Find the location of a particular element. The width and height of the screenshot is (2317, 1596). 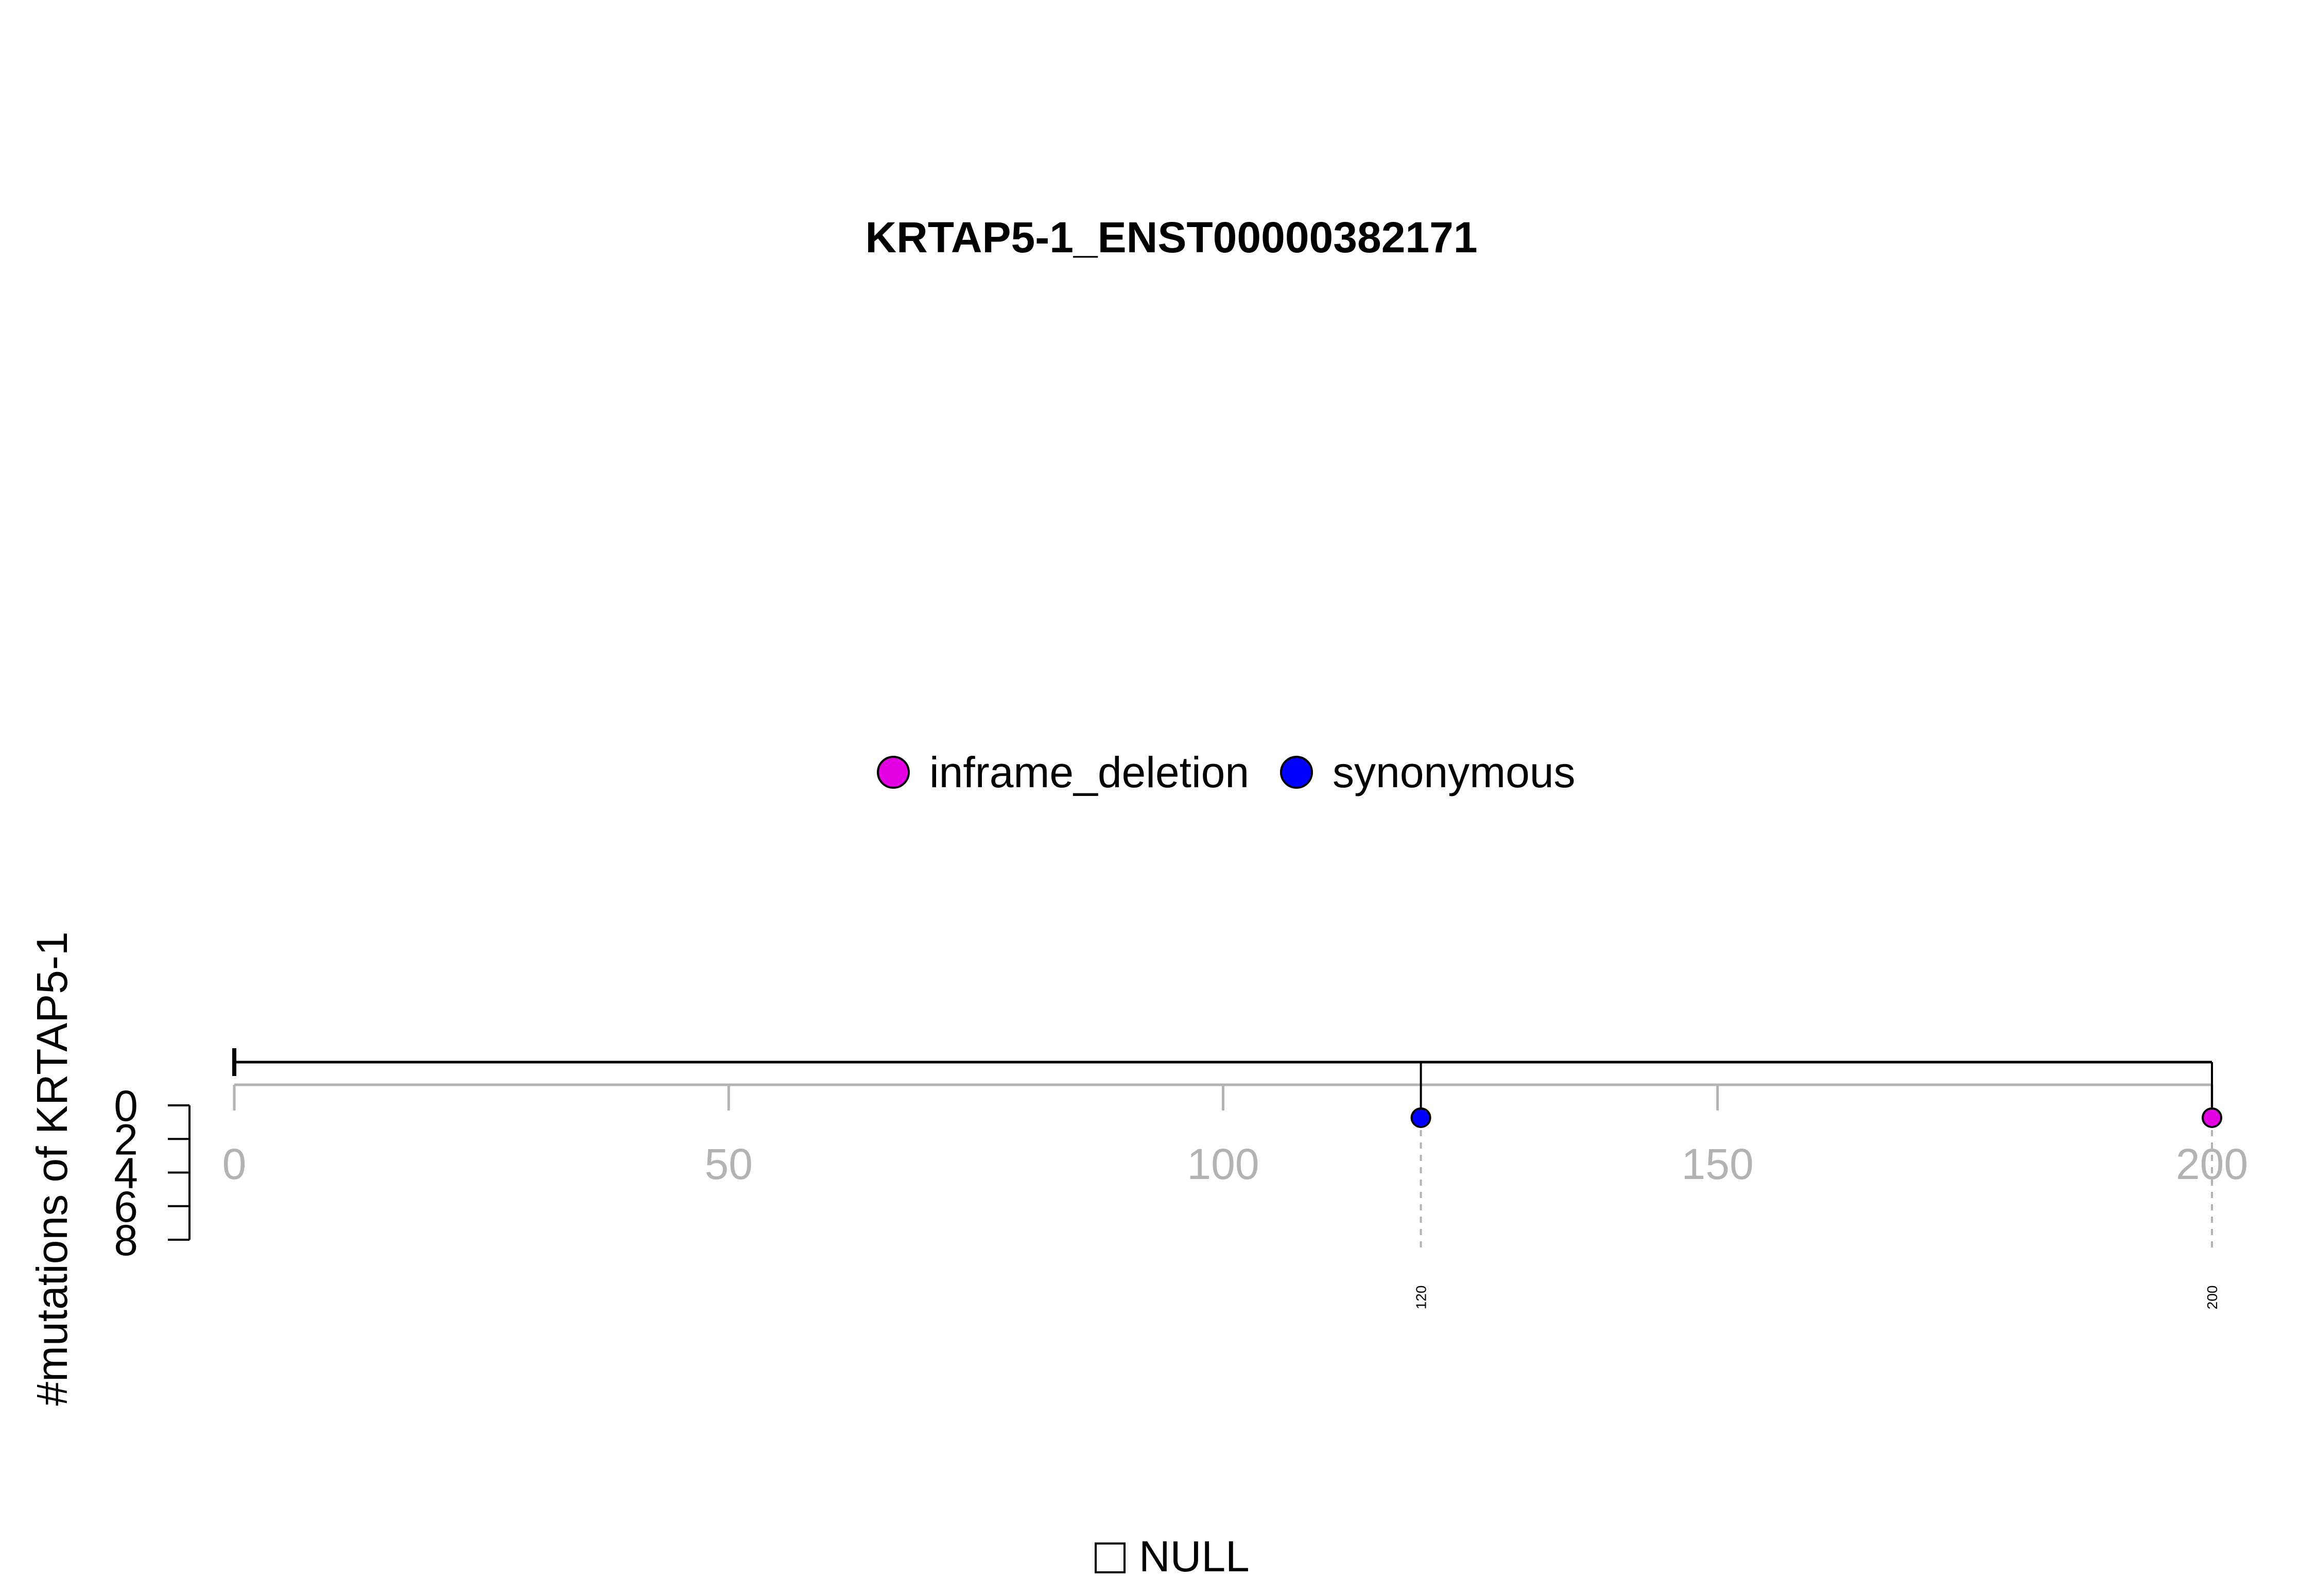

x-tick-label: 50 is located at coordinates (729, 1164).